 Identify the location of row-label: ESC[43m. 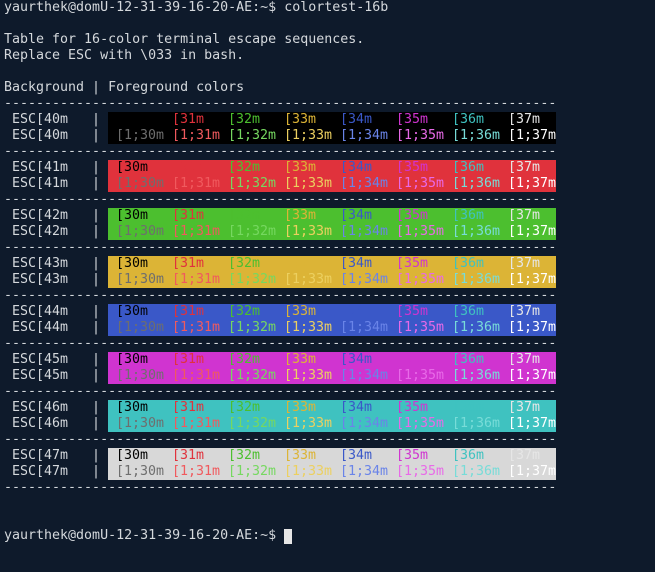
(40, 279).